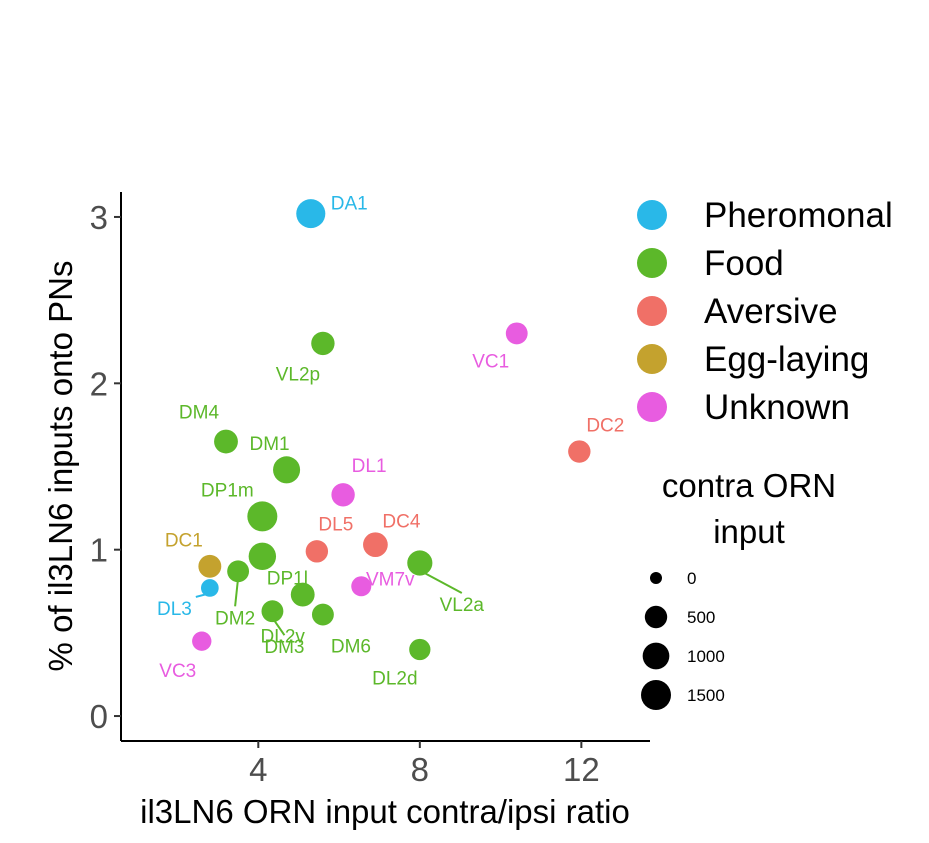 This screenshot has height=843, width=929. Describe the element at coordinates (235, 618) in the screenshot. I see `point-label: DM2` at that location.